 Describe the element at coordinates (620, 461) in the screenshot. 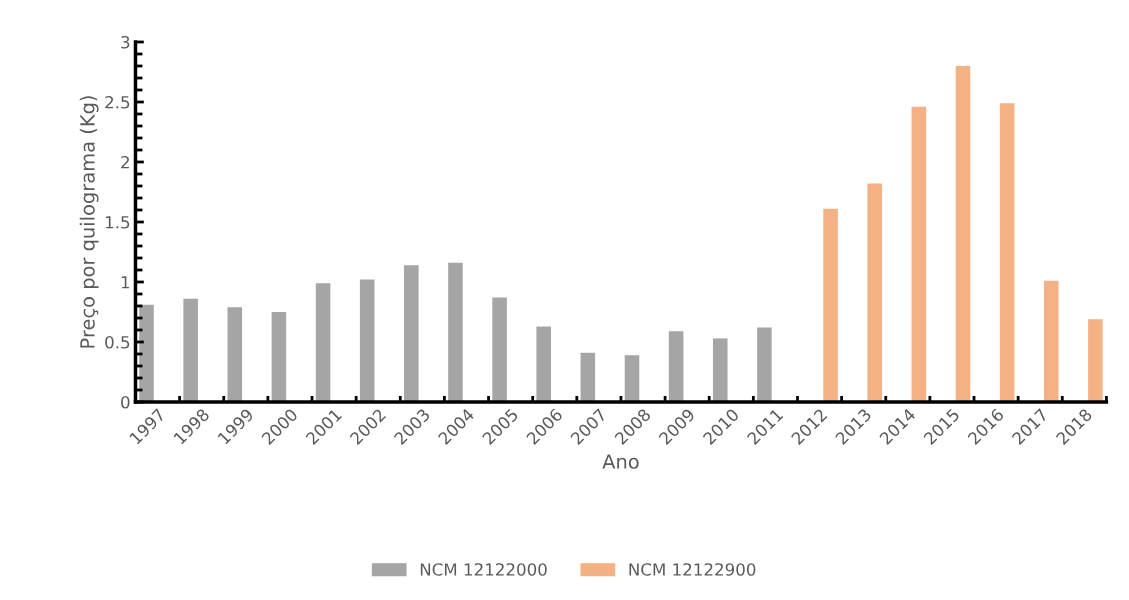

I see `x-axis-title: Ano` at that location.